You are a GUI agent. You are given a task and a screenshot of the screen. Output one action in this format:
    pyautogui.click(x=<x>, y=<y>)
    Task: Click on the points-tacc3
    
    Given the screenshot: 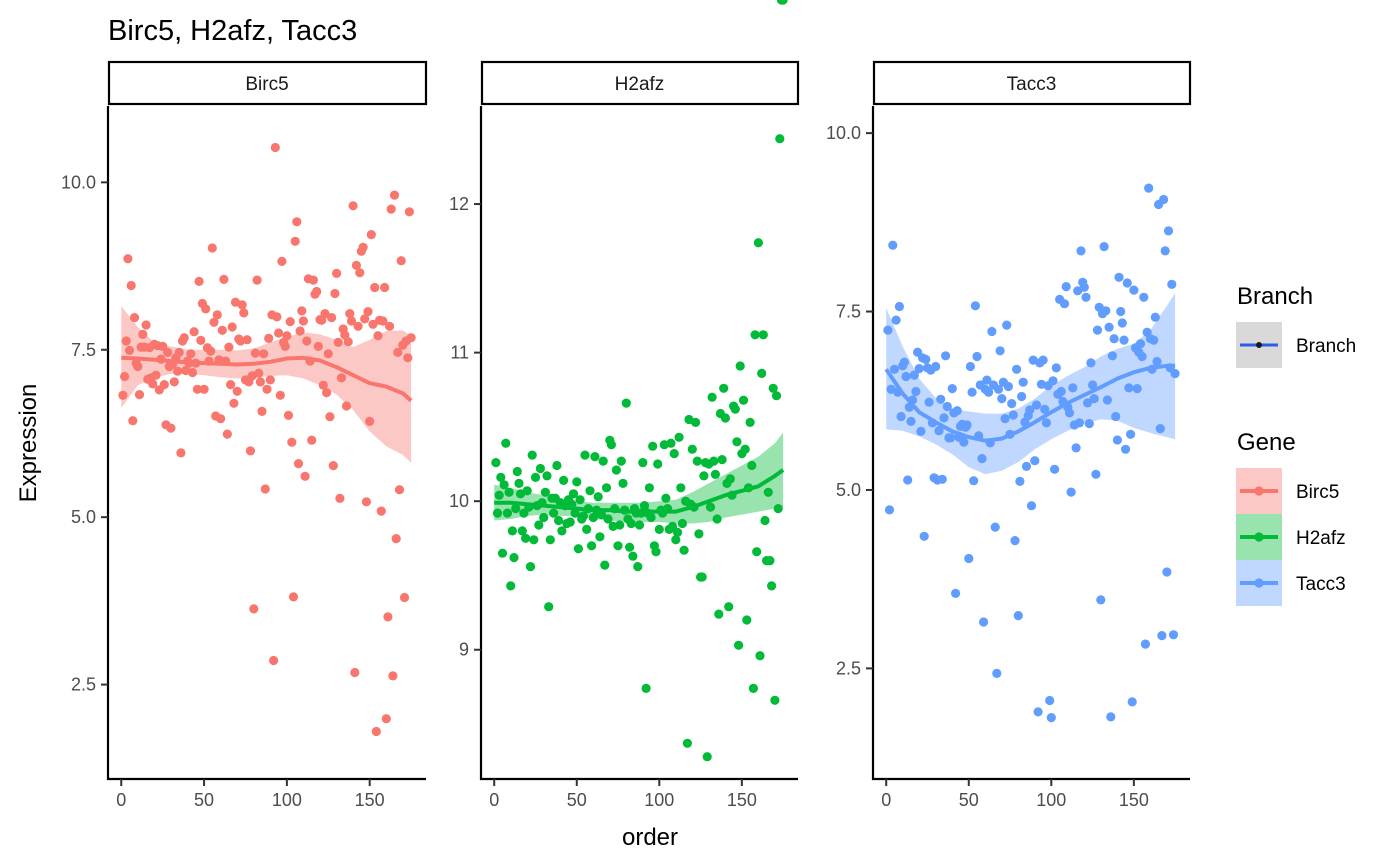 What is the action you would take?
    pyautogui.click(x=1031, y=453)
    